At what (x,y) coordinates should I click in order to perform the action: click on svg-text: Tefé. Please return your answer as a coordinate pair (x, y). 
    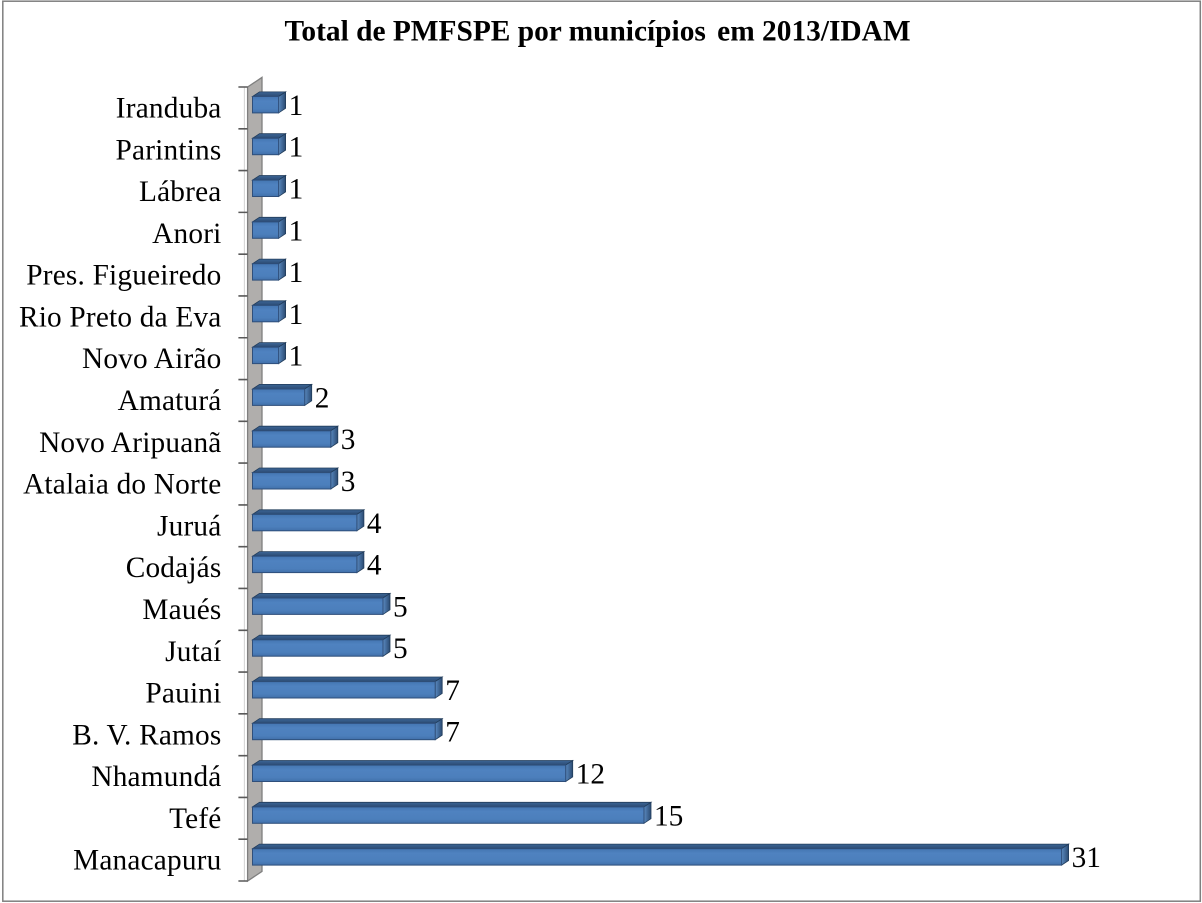
    Looking at the image, I should click on (195, 819).